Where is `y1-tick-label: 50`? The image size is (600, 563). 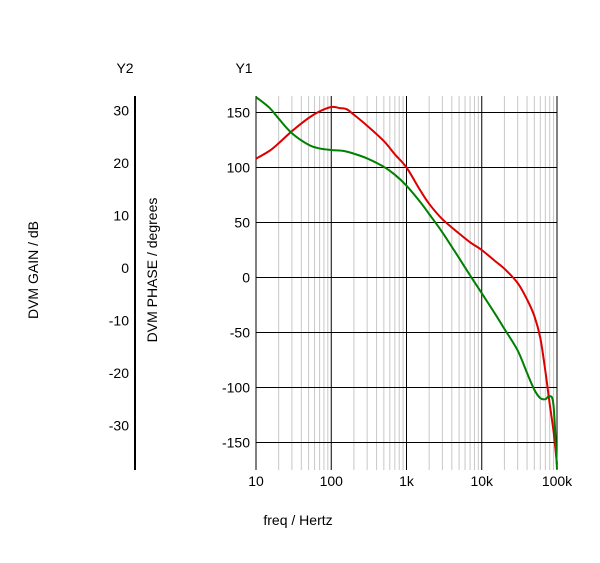
y1-tick-label: 50 is located at coordinates (242, 223).